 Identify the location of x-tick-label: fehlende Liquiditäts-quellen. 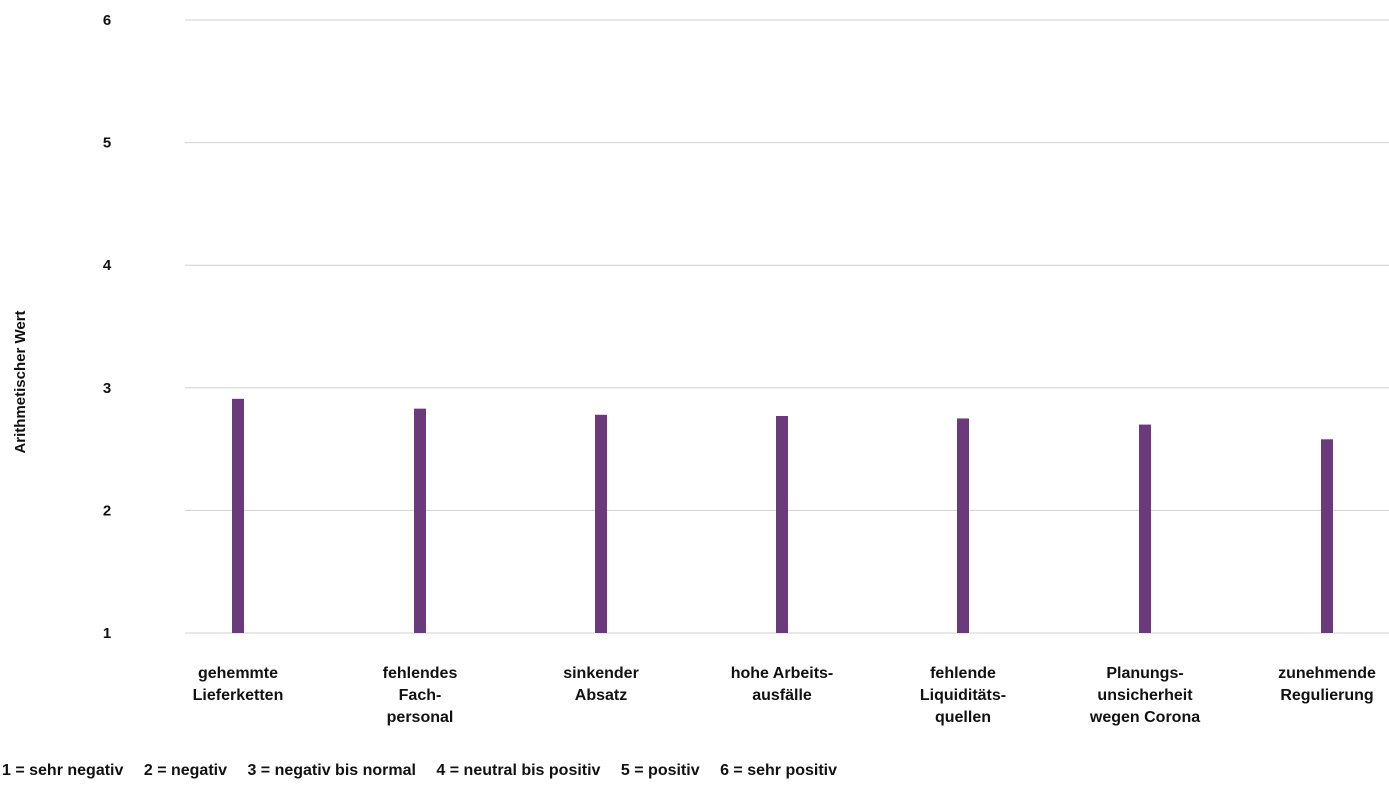
(963, 695).